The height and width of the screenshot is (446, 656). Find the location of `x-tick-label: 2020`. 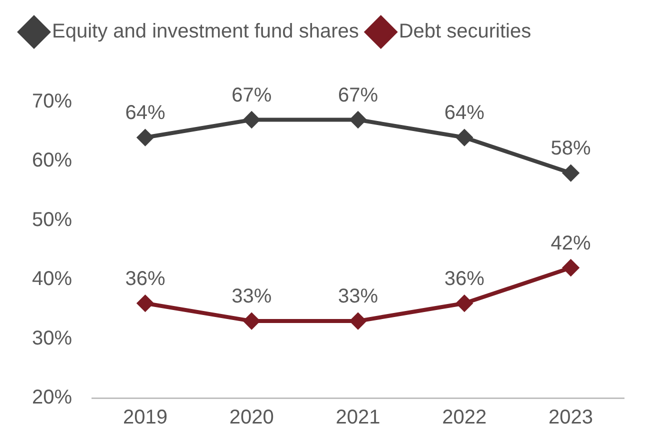

x-tick-label: 2020 is located at coordinates (251, 417).